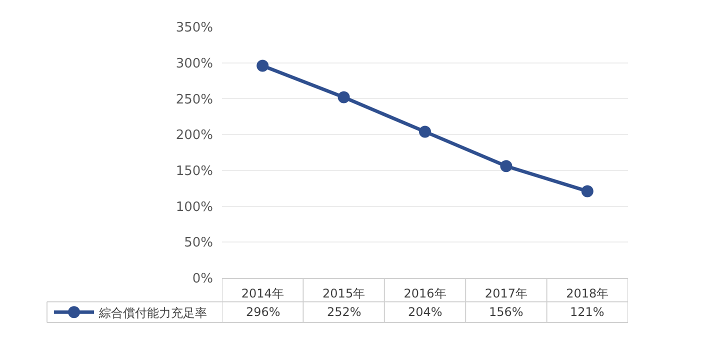 This screenshot has width=713, height=339. I want to click on y-tick-label: 300%, so click(194, 64).